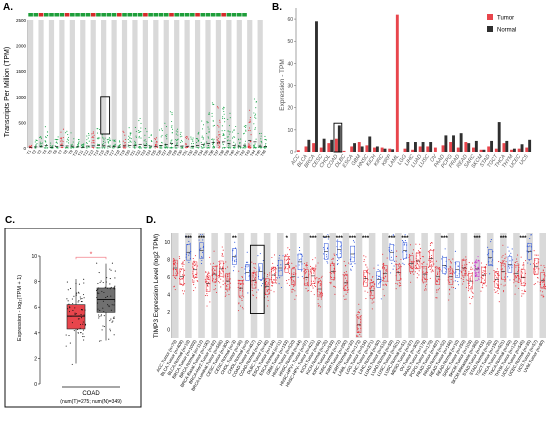  What do you see at coordinates (91, 402) in the screenshot?
I see `chart-c-xsub: (num(T)=275; num(N)=349)` at bounding box center [91, 402].